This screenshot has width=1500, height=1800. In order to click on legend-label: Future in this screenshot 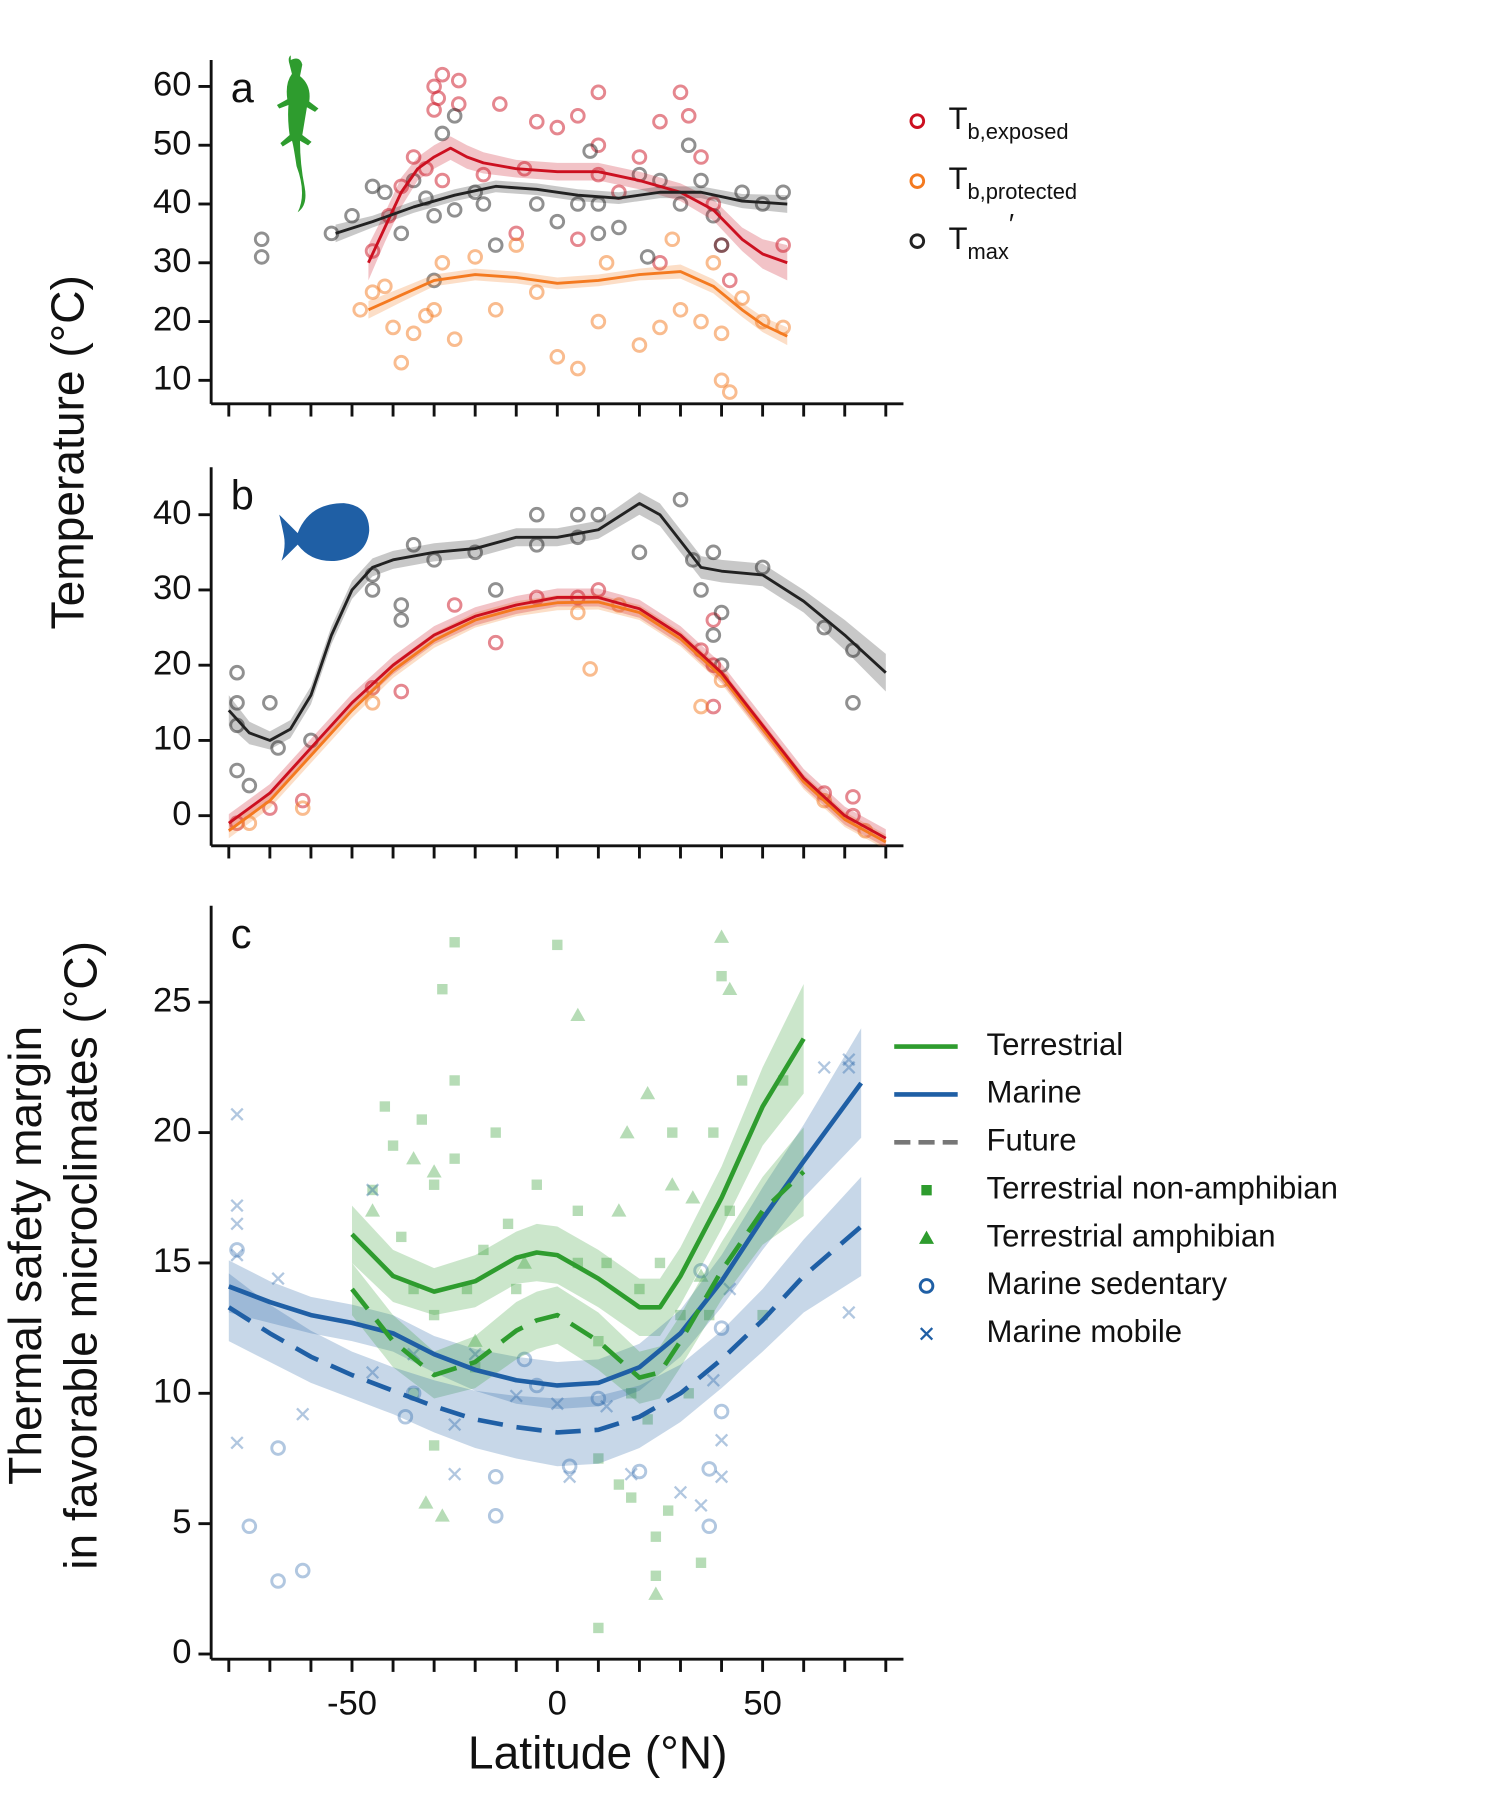, I will do `click(1032, 1140)`.